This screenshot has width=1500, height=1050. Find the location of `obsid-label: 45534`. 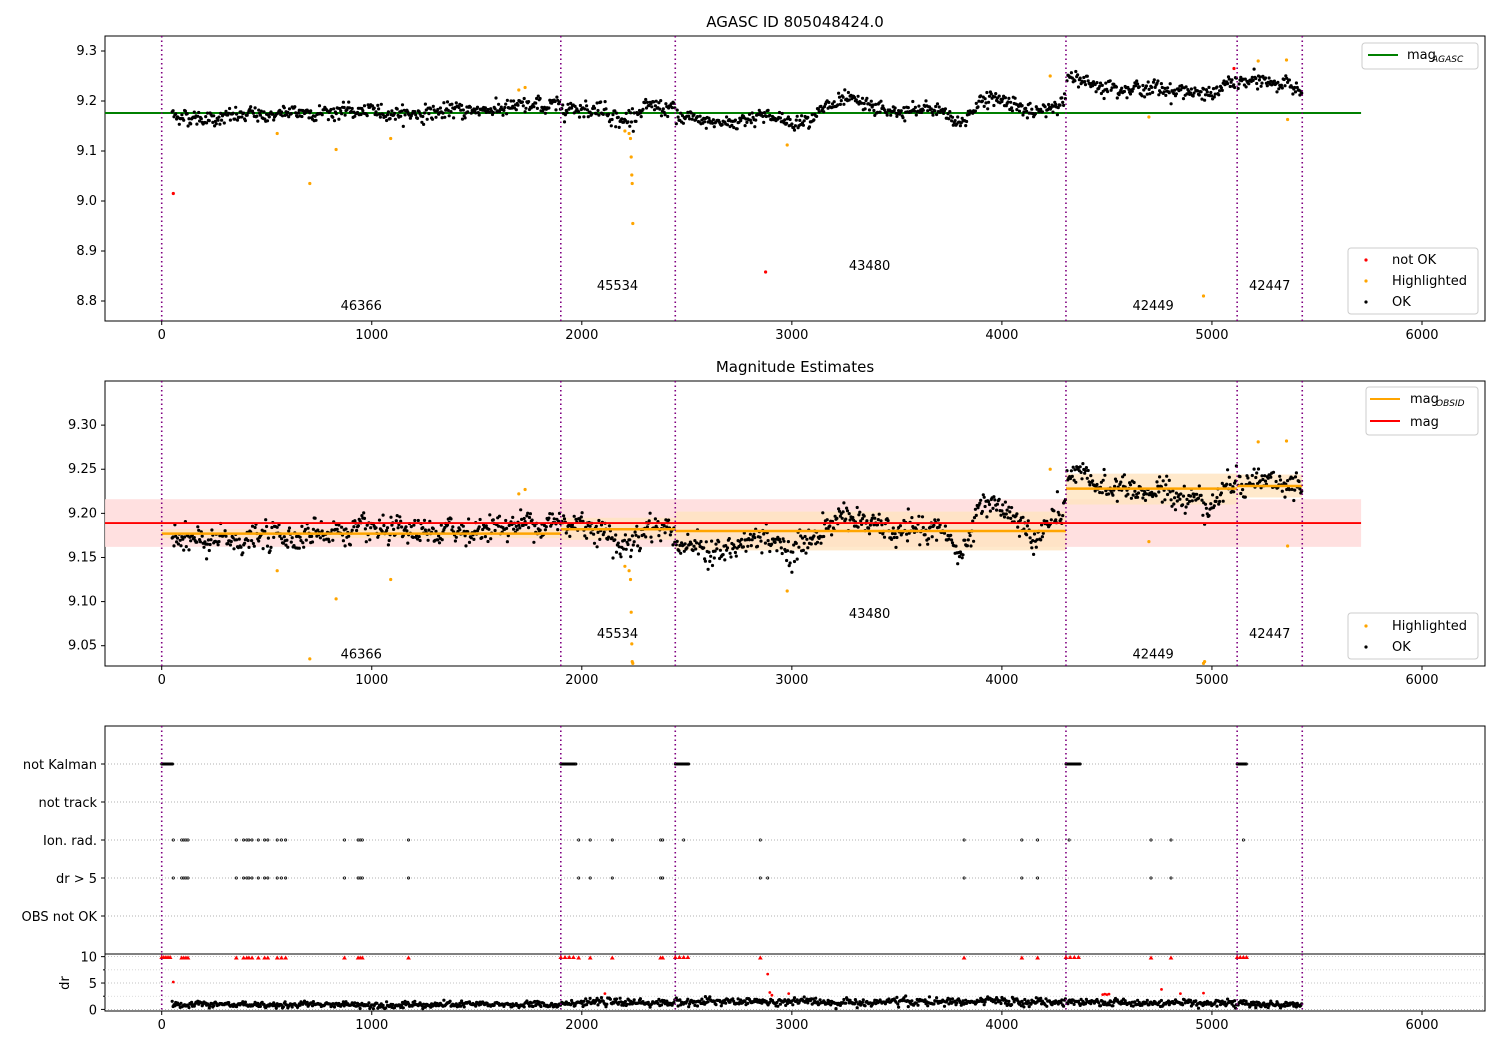

obsid-label: 45534 is located at coordinates (617, 286).